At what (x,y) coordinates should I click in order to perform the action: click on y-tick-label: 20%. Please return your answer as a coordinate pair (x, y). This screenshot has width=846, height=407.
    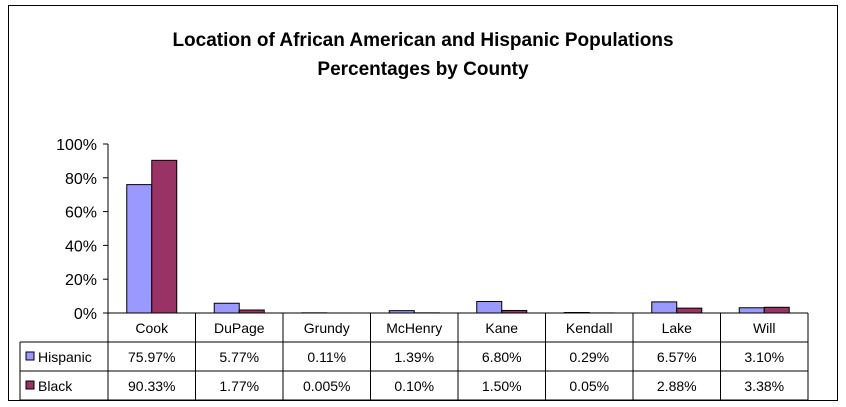
    Looking at the image, I should click on (81, 280).